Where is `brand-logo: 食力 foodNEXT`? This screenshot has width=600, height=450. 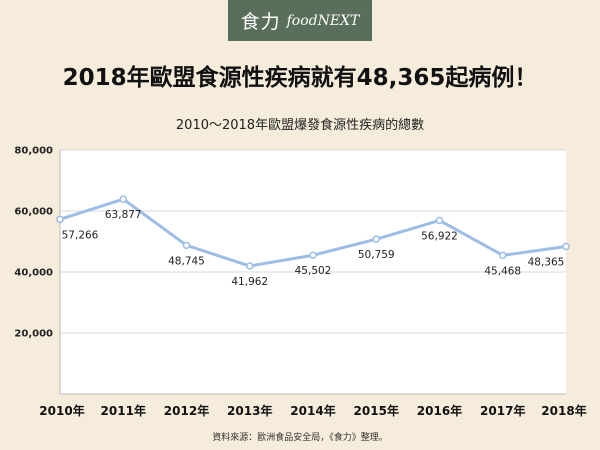 brand-logo: 食力 foodNEXT is located at coordinates (300, 20).